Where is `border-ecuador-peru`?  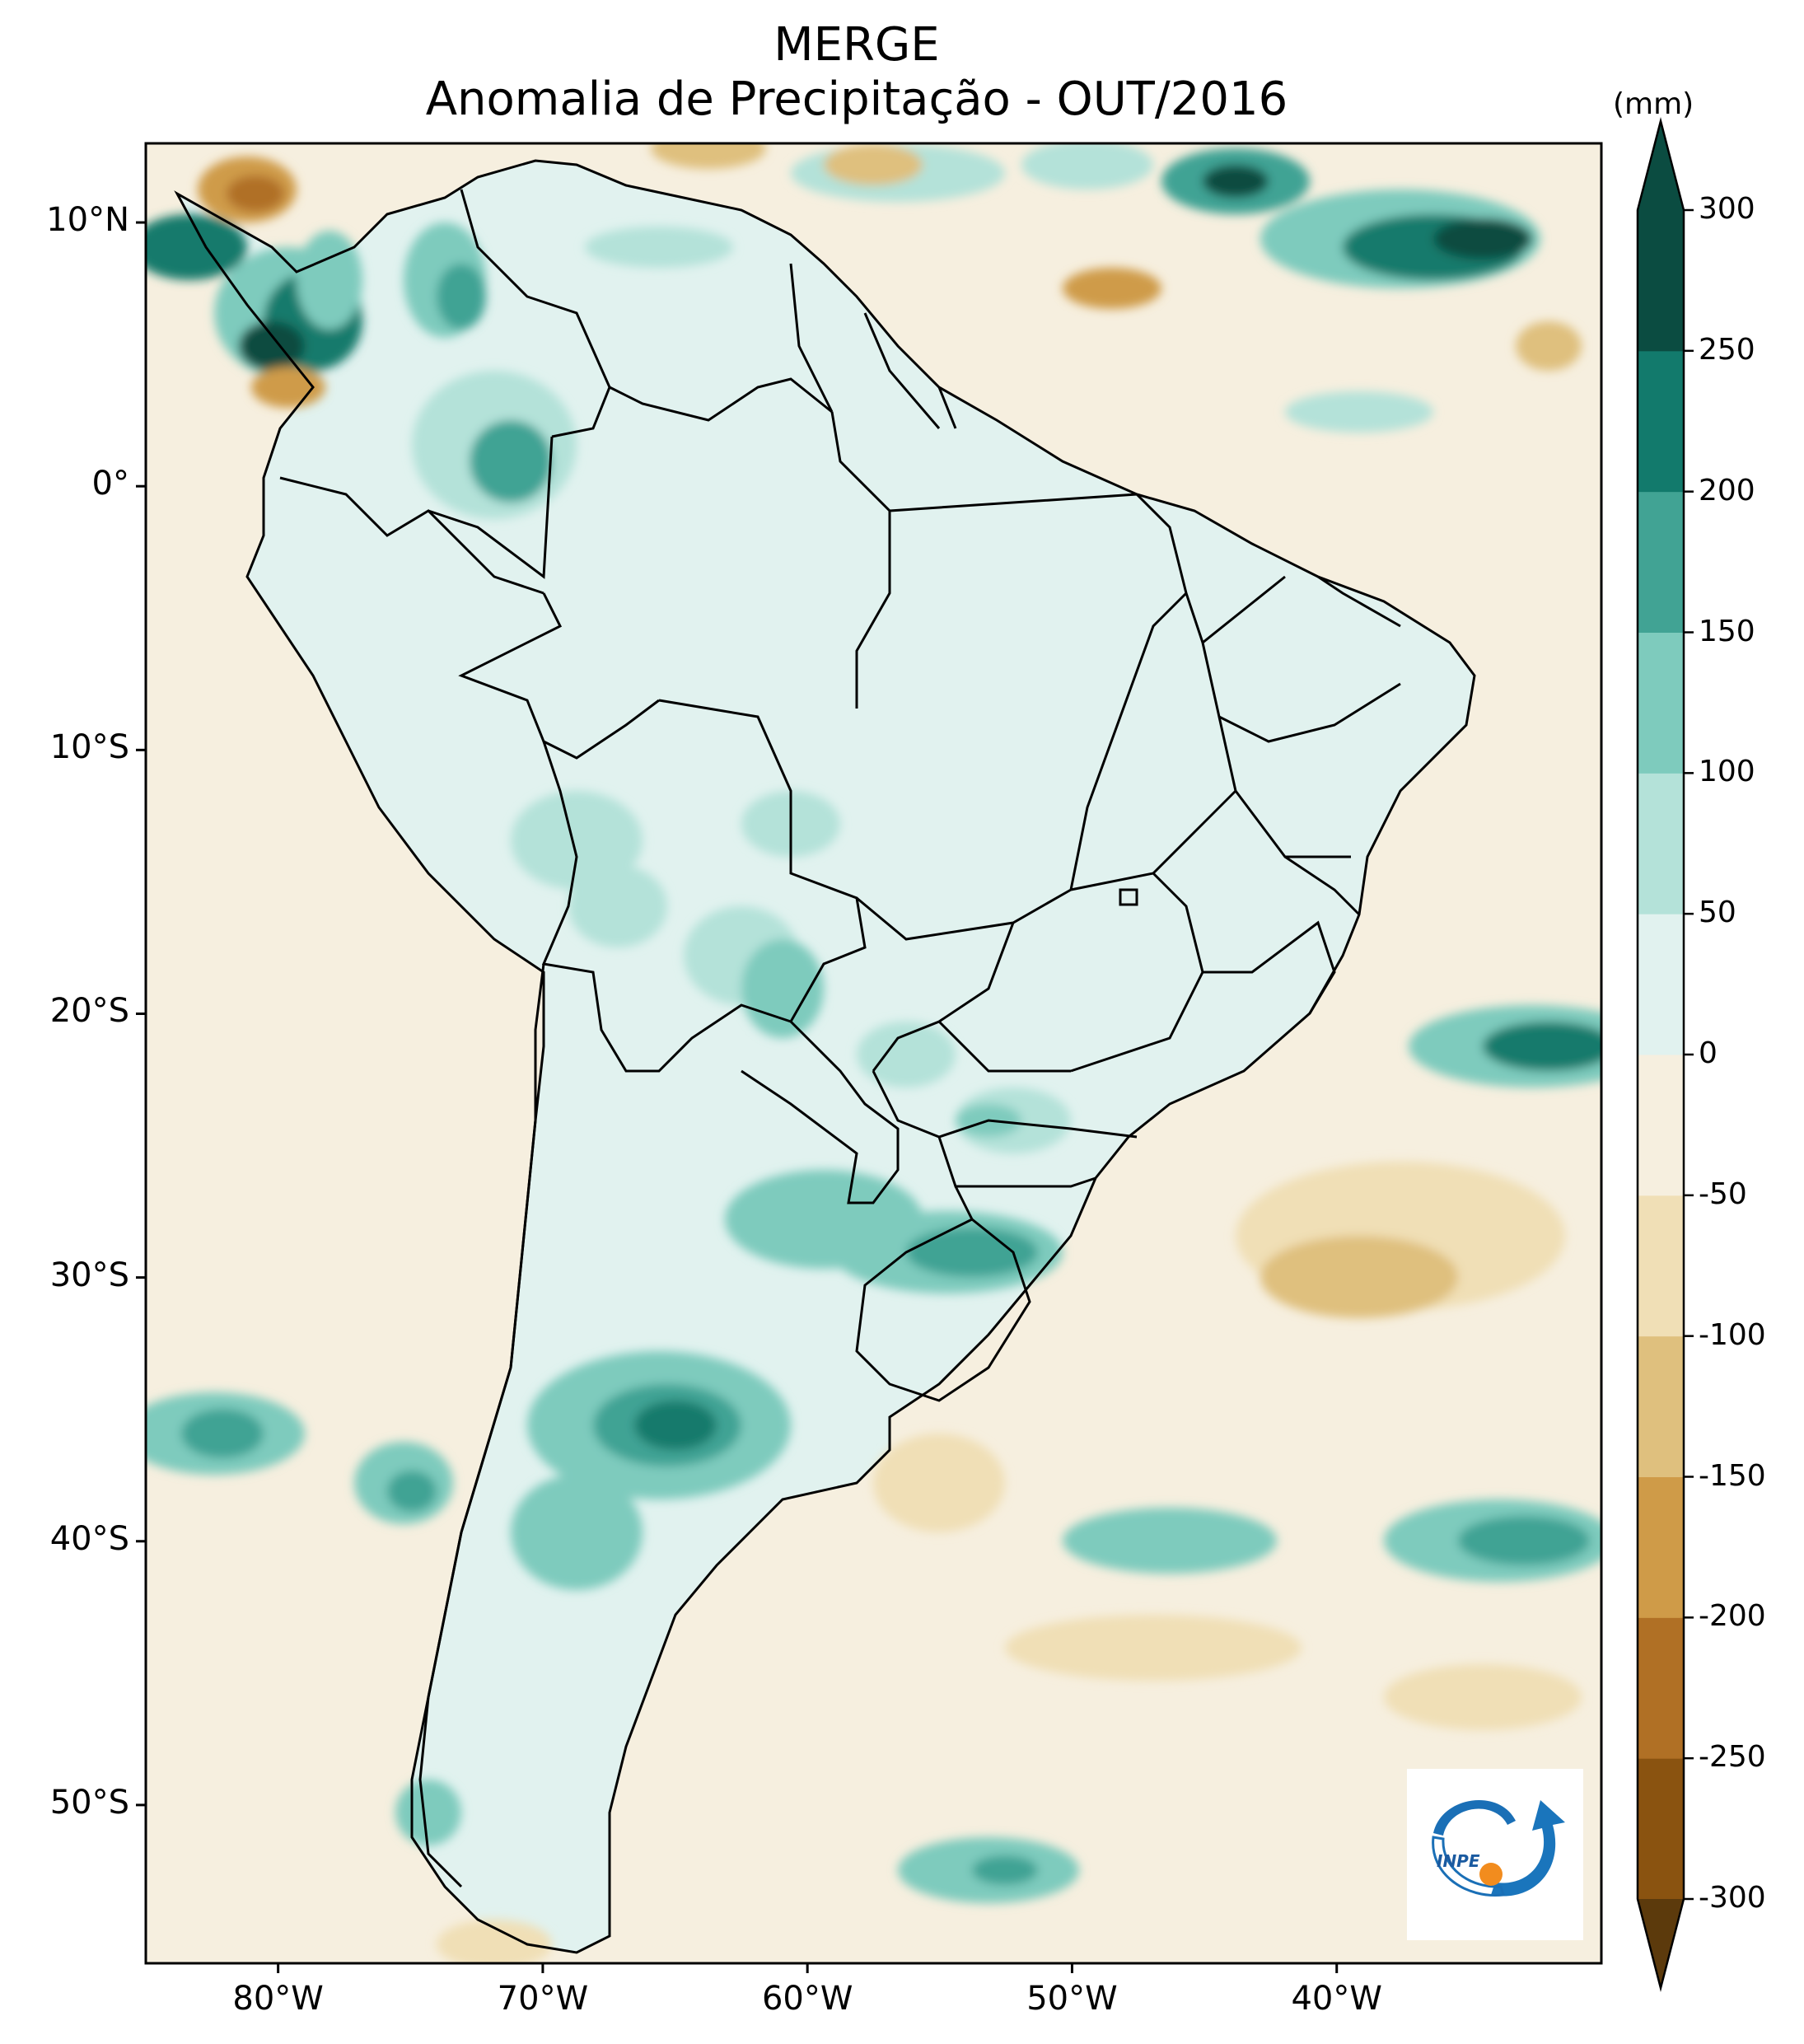
border-ecuador-peru is located at coordinates (411, 535).